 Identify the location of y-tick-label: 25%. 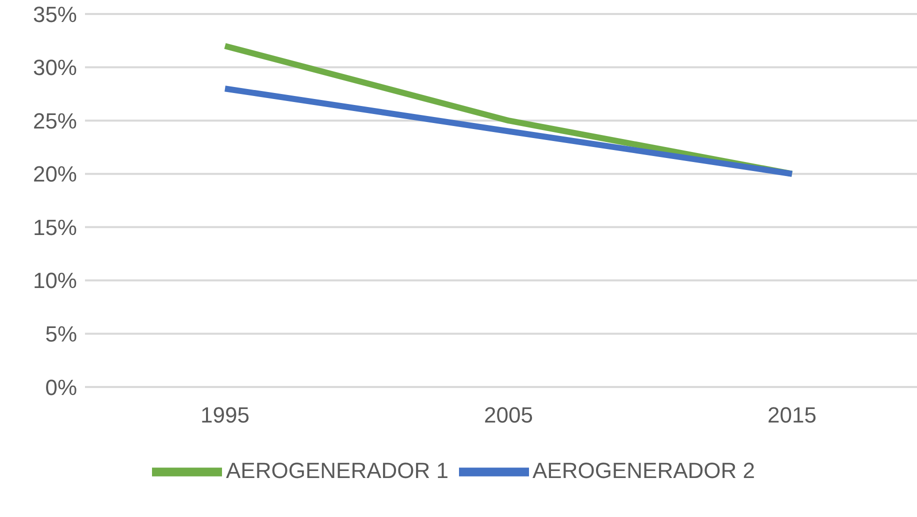
(54, 121).